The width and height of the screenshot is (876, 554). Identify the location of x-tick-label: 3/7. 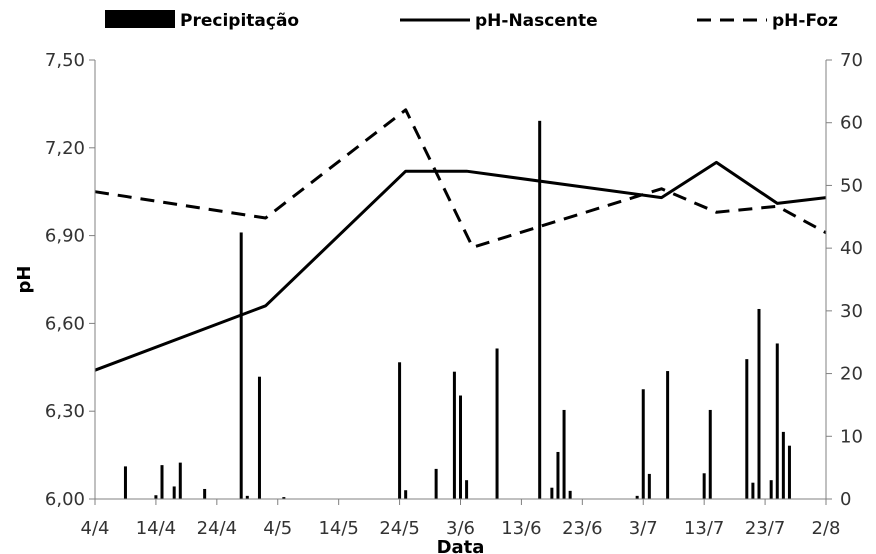
(643, 528).